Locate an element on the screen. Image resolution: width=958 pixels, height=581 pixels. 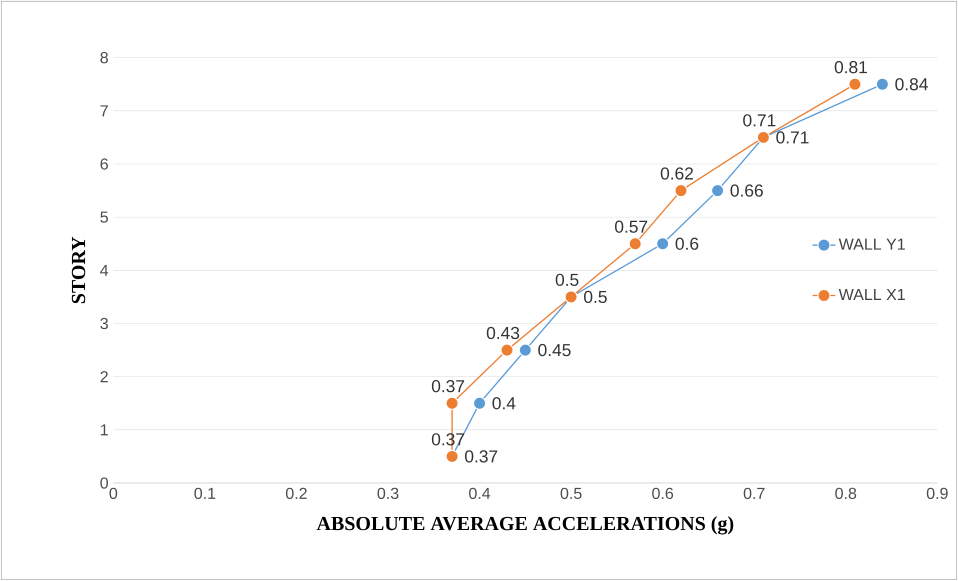
legend-label: WALL Y1 is located at coordinates (871, 244).